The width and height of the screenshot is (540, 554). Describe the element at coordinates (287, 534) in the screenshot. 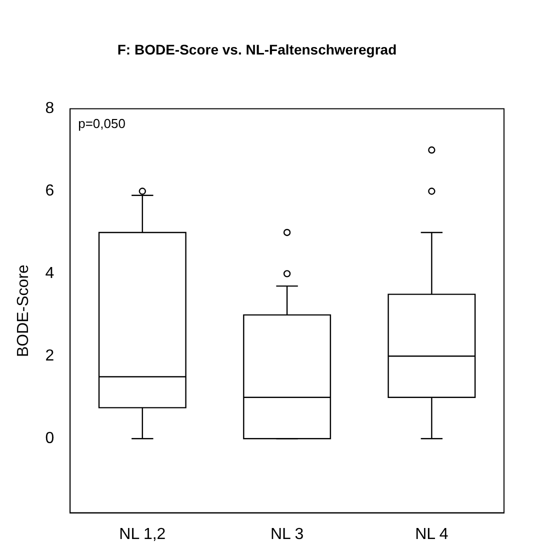

I see `x-tick-label: NL 3` at that location.